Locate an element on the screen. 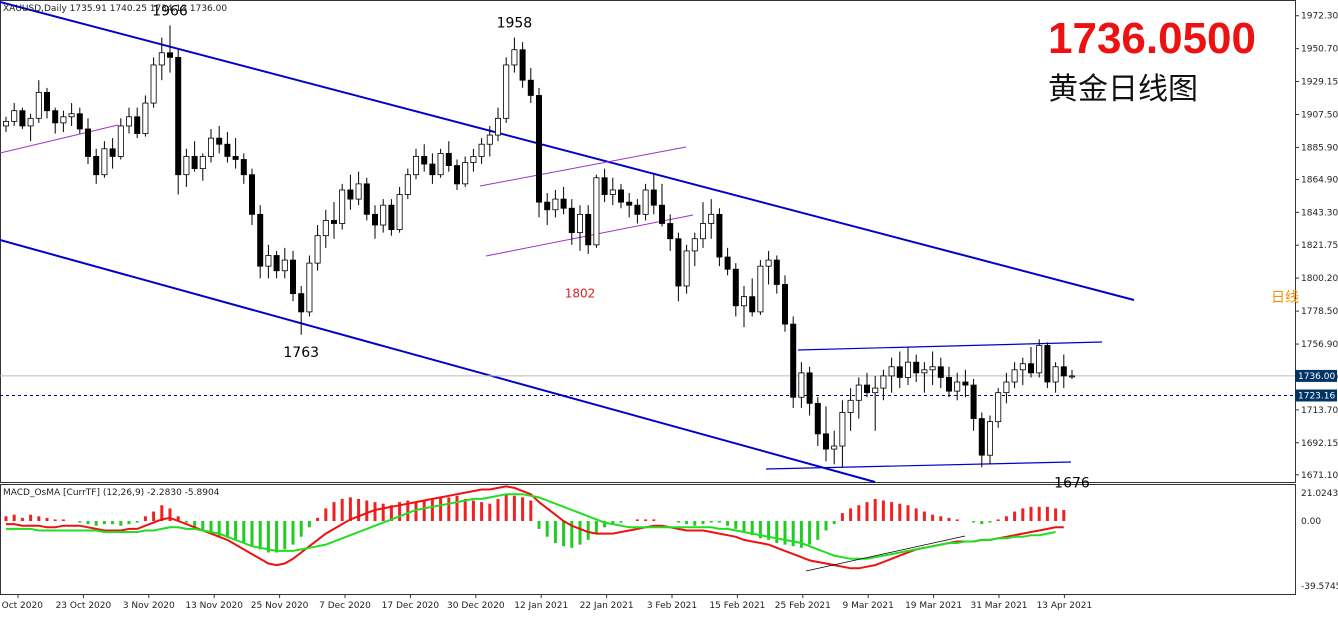  current-price-tag-label: 1736.00 is located at coordinates (1316, 377).